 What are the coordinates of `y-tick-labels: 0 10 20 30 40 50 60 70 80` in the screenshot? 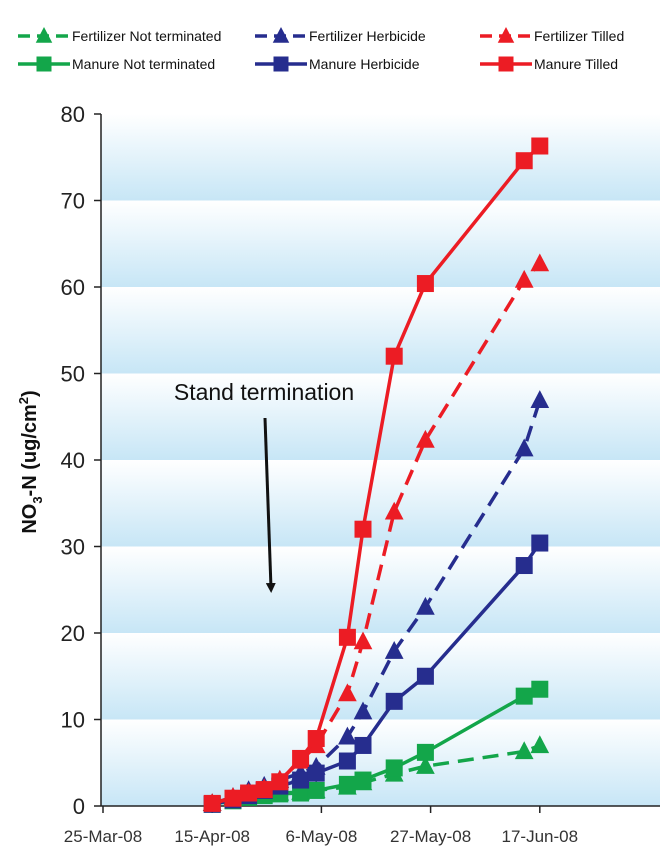 It's located at (73, 460).